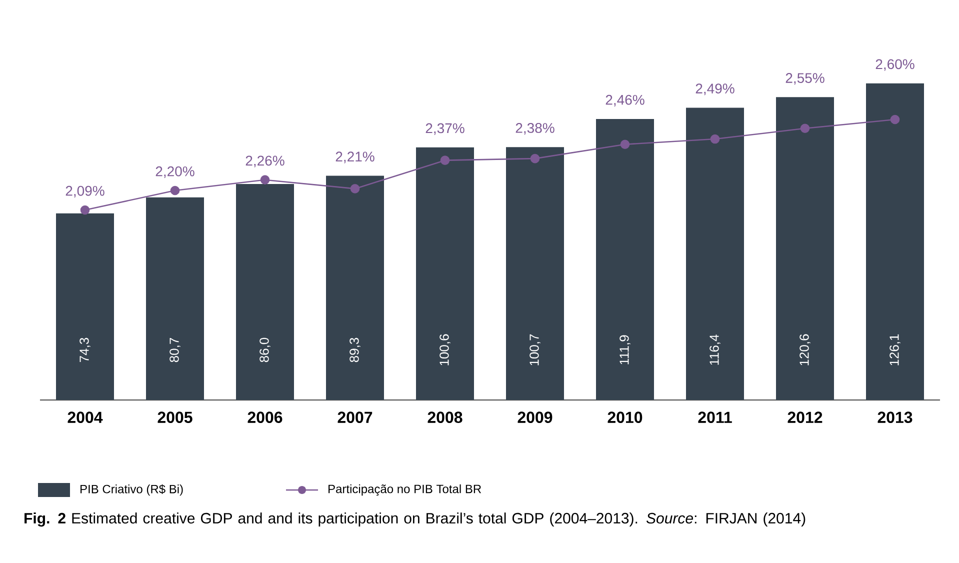 The height and width of the screenshot is (563, 959). I want to click on text: Fig. 2 Estimated creative GDP and and its participation on Brazil’s total GDP (2004–2013). Source: FIRJAN (2014), so click(415, 519).